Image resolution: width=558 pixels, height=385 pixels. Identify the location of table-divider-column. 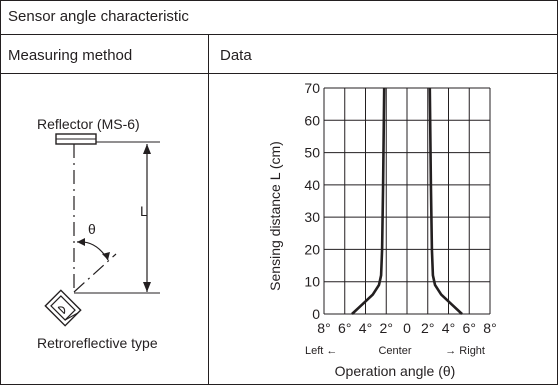
(208, 209).